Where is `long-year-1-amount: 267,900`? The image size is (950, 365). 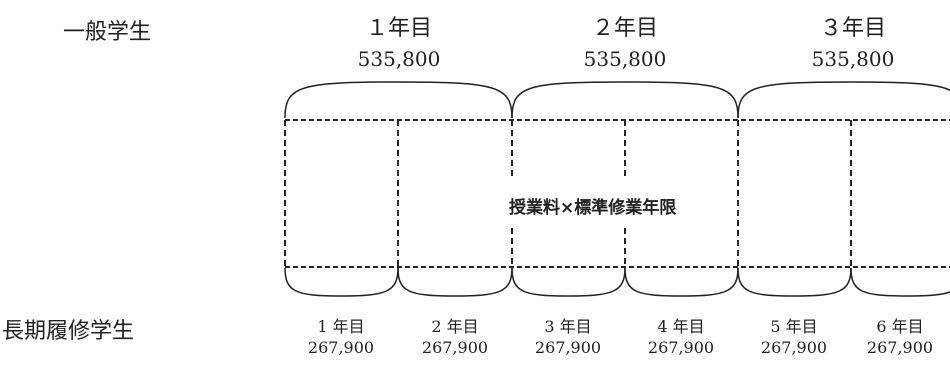
long-year-1-amount: 267,900 is located at coordinates (341, 347).